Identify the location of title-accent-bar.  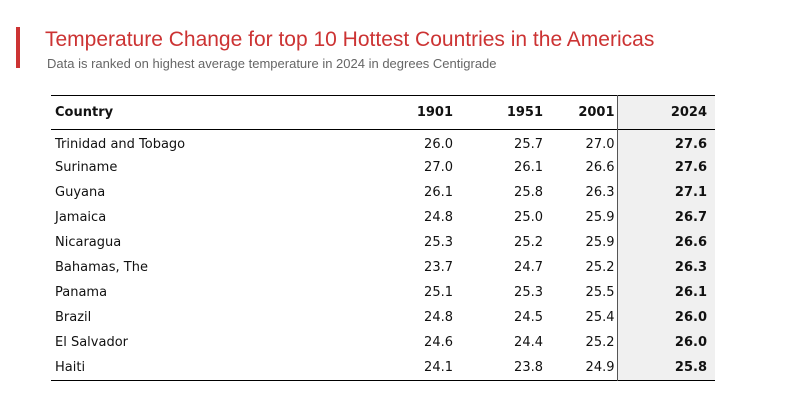
(18, 47).